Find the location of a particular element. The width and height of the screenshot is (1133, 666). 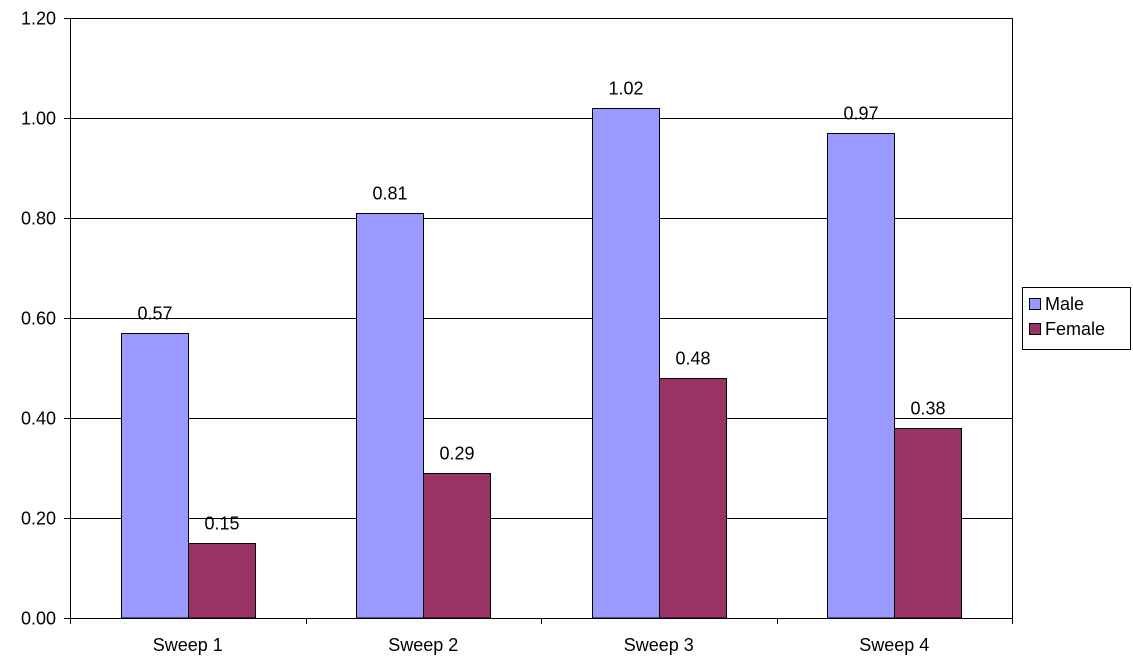

data-label: 0.81 is located at coordinates (389, 194).